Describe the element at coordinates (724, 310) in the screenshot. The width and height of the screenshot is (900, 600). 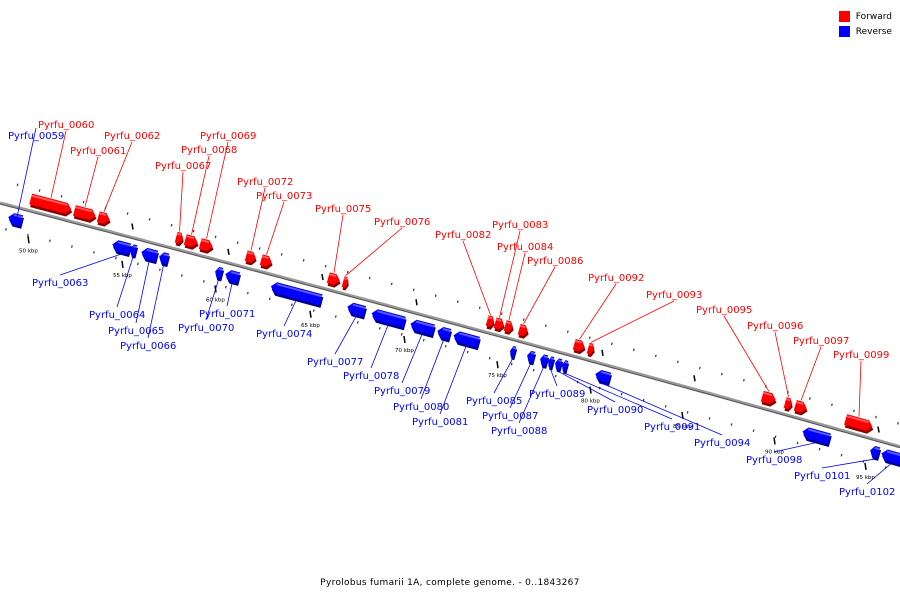
I see `gene-label: Pyrfu_0095` at that location.